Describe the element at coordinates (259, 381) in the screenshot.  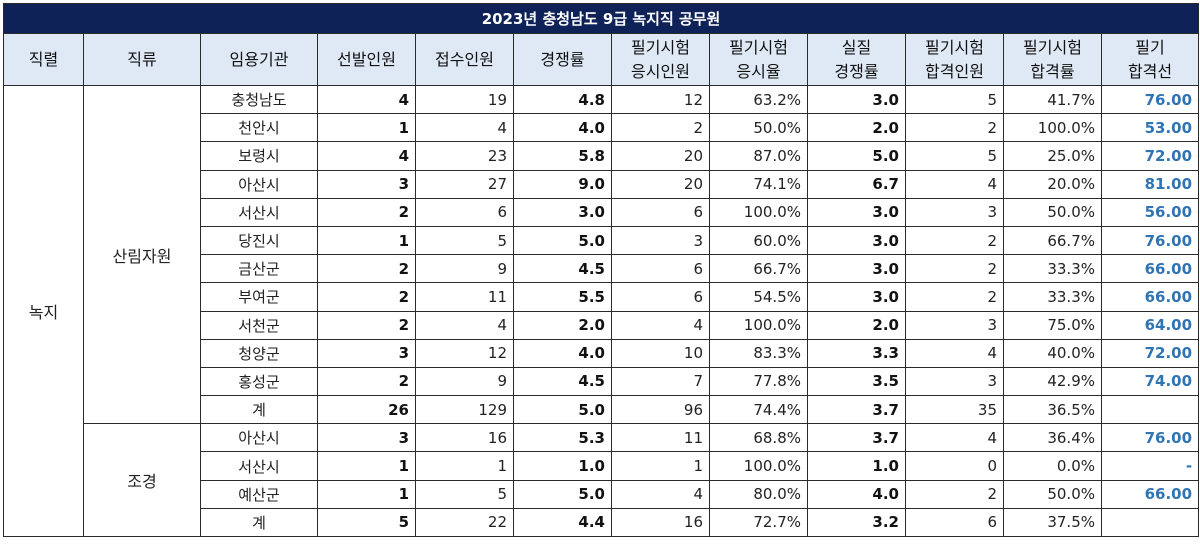
I see `agency-cell: 홍성군` at that location.